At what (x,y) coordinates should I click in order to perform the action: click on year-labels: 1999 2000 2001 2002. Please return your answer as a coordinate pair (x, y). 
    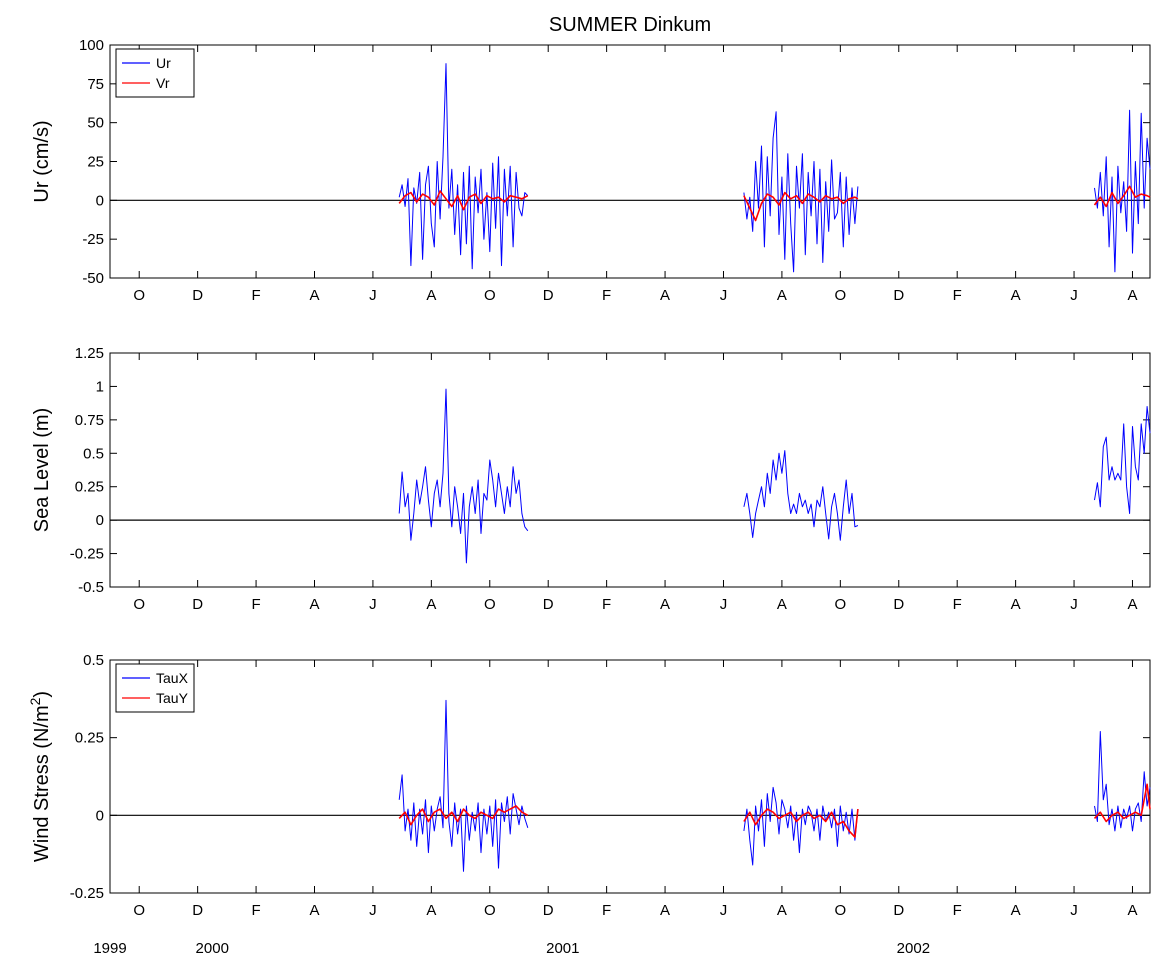
    Looking at the image, I should click on (511, 948).